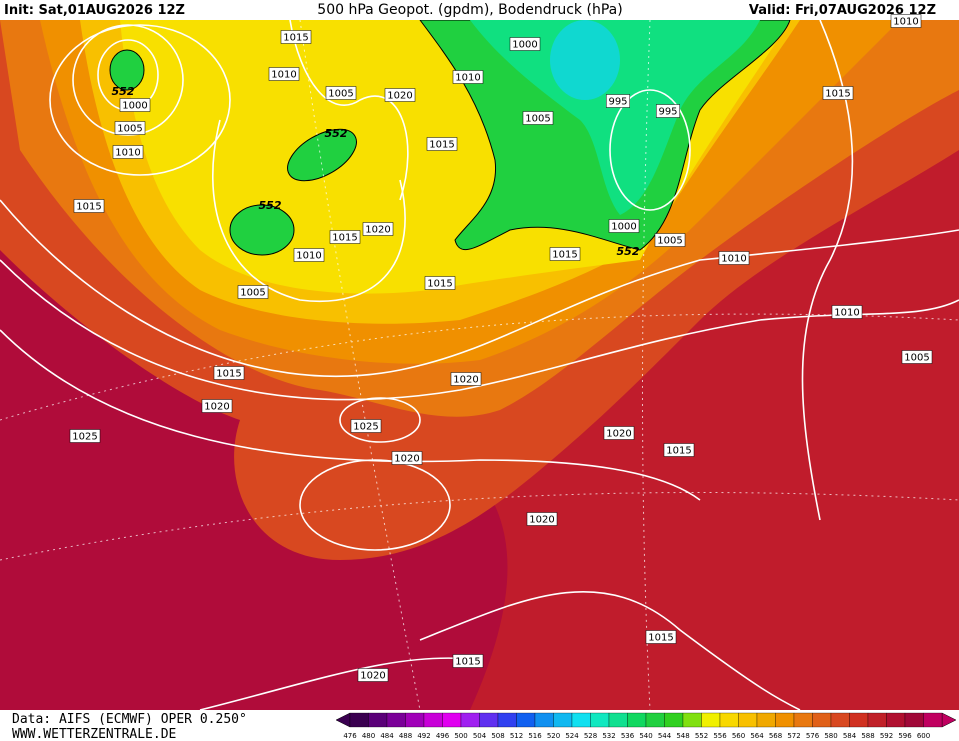  I want to click on scale-label: 476, so click(350, 736).